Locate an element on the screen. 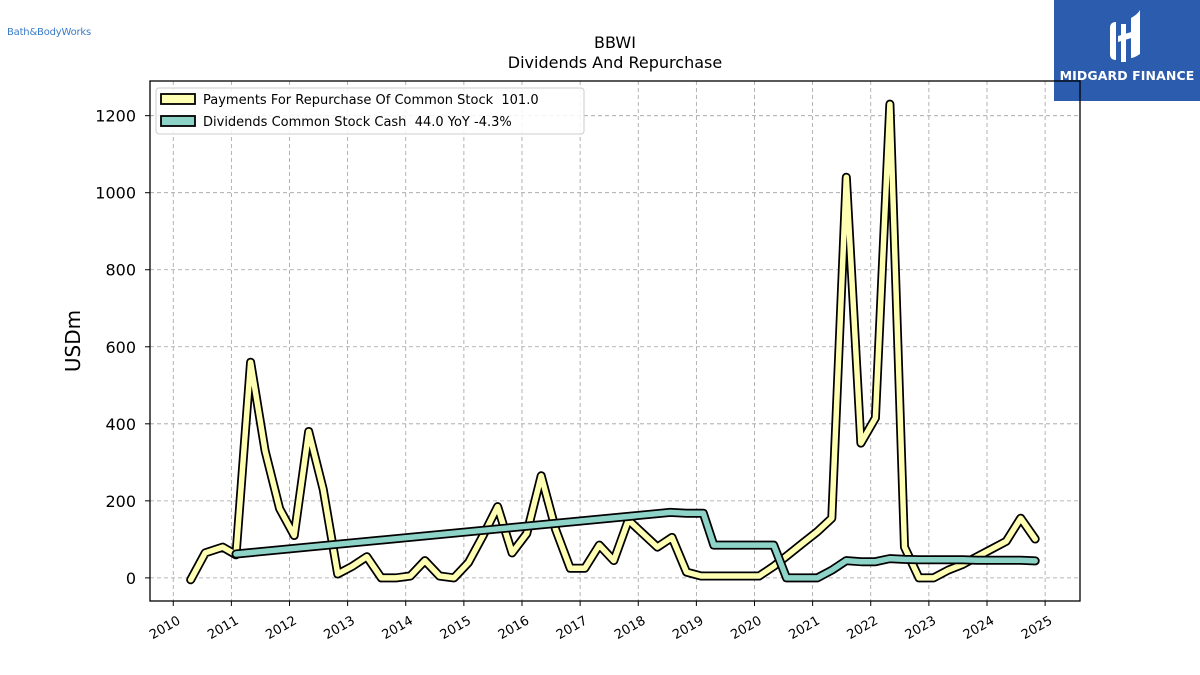 The height and width of the screenshot is (675, 1200). x-tick-label: 2013 is located at coordinates (339, 628).